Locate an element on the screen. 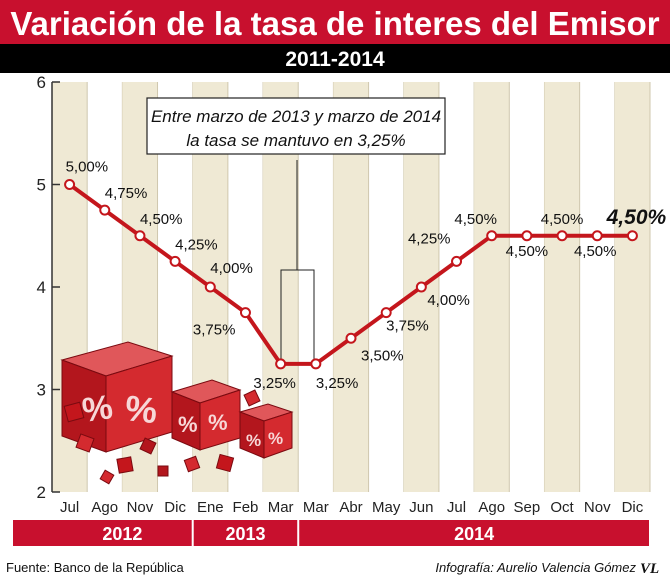  data-label-final: 4,50% is located at coordinates (636, 217).